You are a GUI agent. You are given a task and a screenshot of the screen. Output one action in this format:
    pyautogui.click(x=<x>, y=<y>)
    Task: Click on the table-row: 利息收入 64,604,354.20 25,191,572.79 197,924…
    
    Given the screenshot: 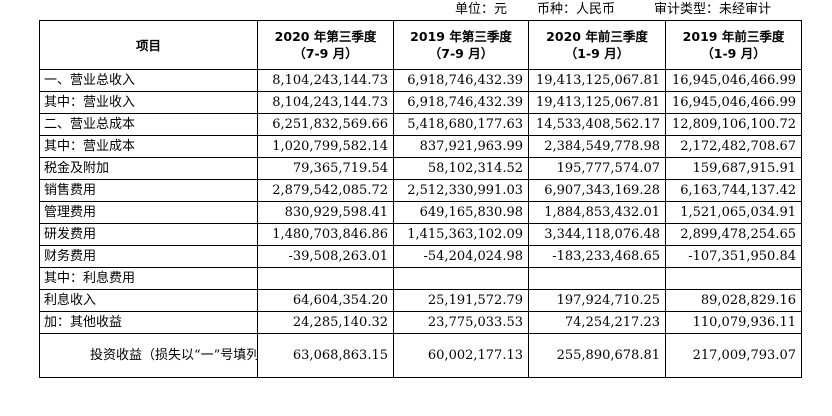 What is the action you would take?
    pyautogui.click(x=420, y=300)
    